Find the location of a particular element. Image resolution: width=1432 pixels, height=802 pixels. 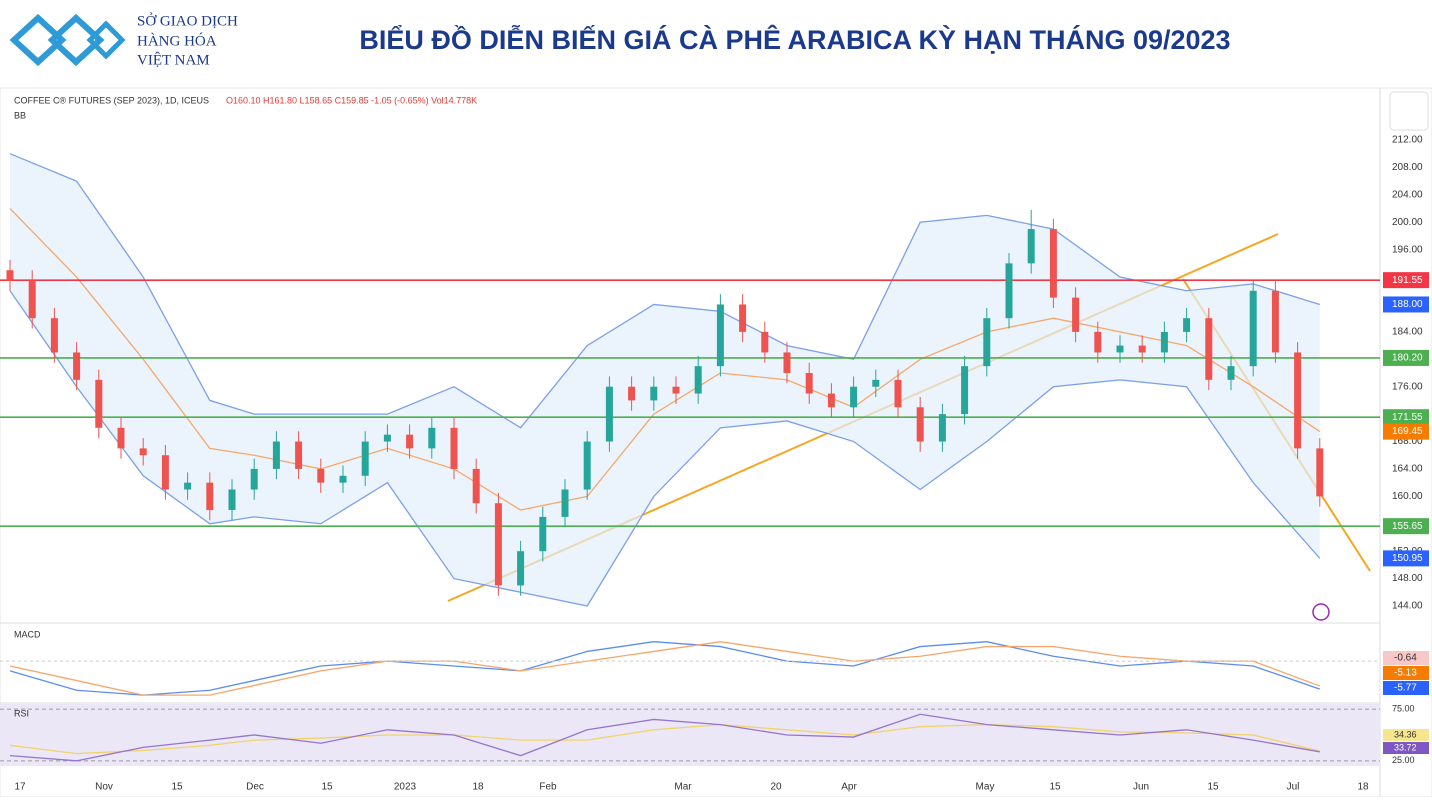

y-tick-label: 196.00 is located at coordinates (1407, 249).